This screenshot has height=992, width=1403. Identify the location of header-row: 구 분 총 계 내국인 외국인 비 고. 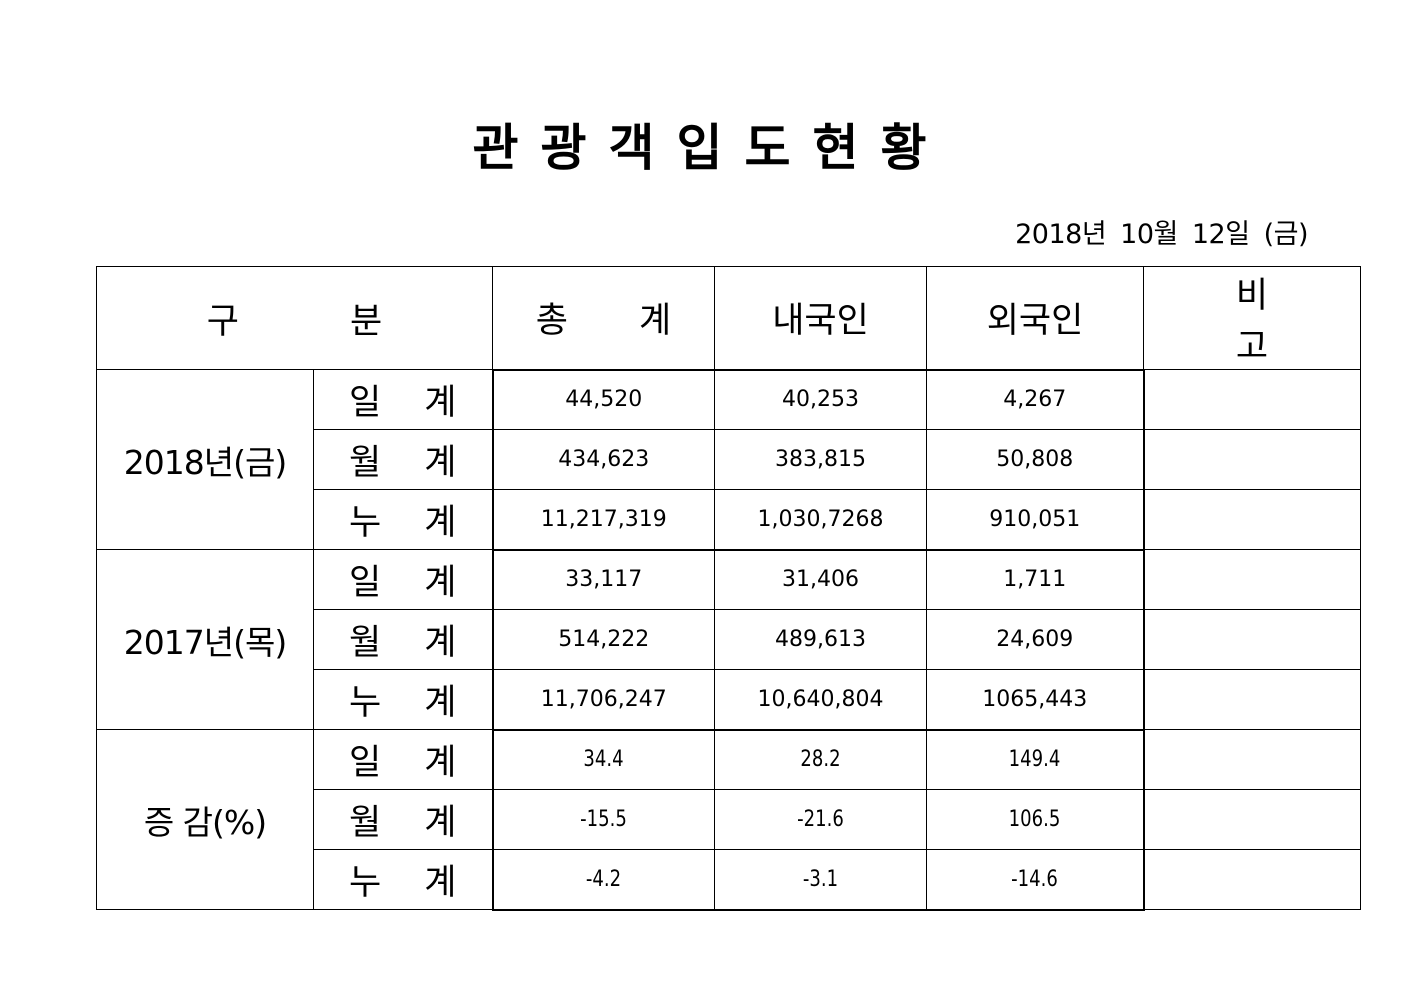
(728, 318).